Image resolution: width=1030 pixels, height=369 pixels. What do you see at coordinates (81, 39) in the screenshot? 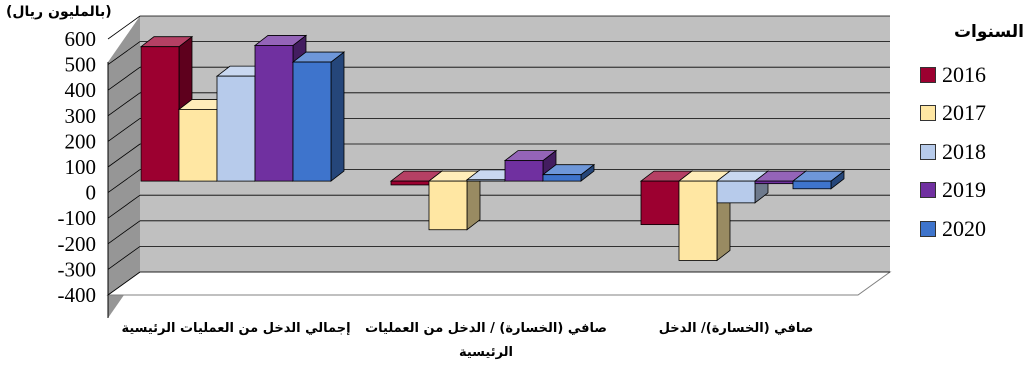
I see `y-tick-label: 600` at bounding box center [81, 39].